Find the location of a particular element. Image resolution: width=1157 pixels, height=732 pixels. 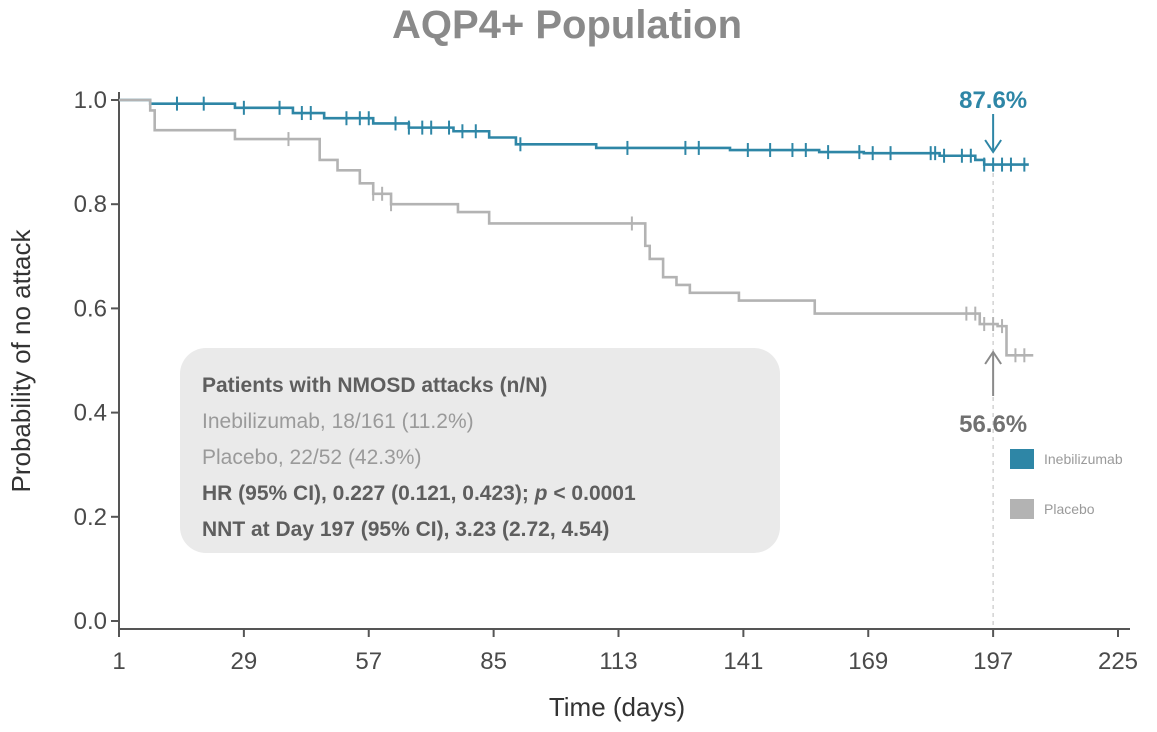

legend-swatch-placebo is located at coordinates (1022, 509).